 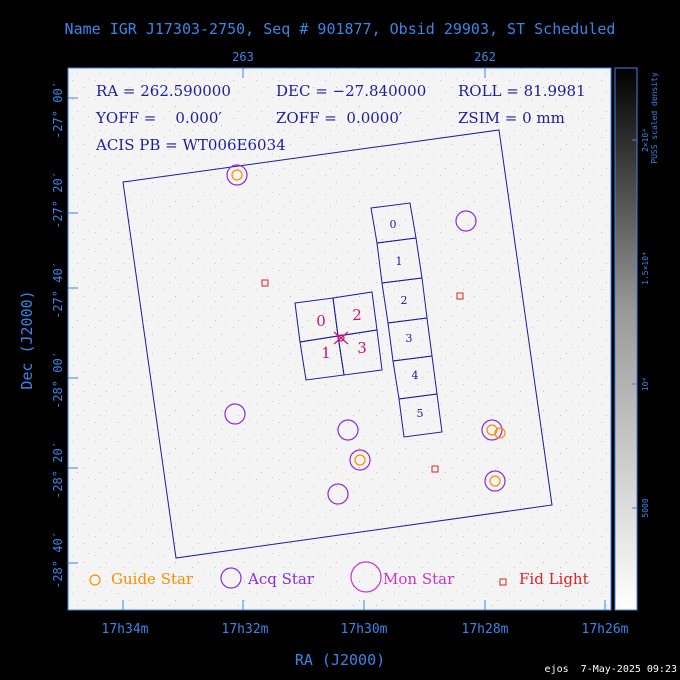 What do you see at coordinates (281, 579) in the screenshot?
I see `legend-acq-label: Acq Star` at bounding box center [281, 579].